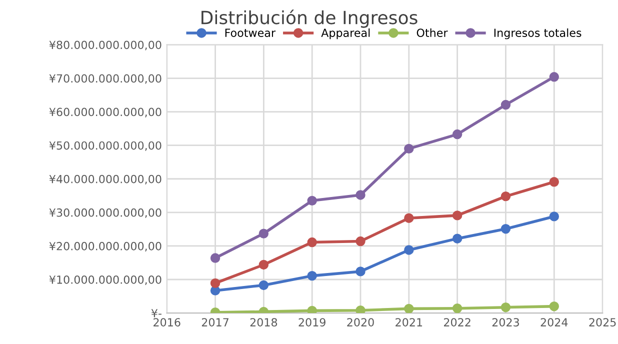 This screenshot has width=618, height=344. Describe the element at coordinates (105, 213) in the screenshot. I see `y-tick-label: ¥30.000.000.000,00` at that location.